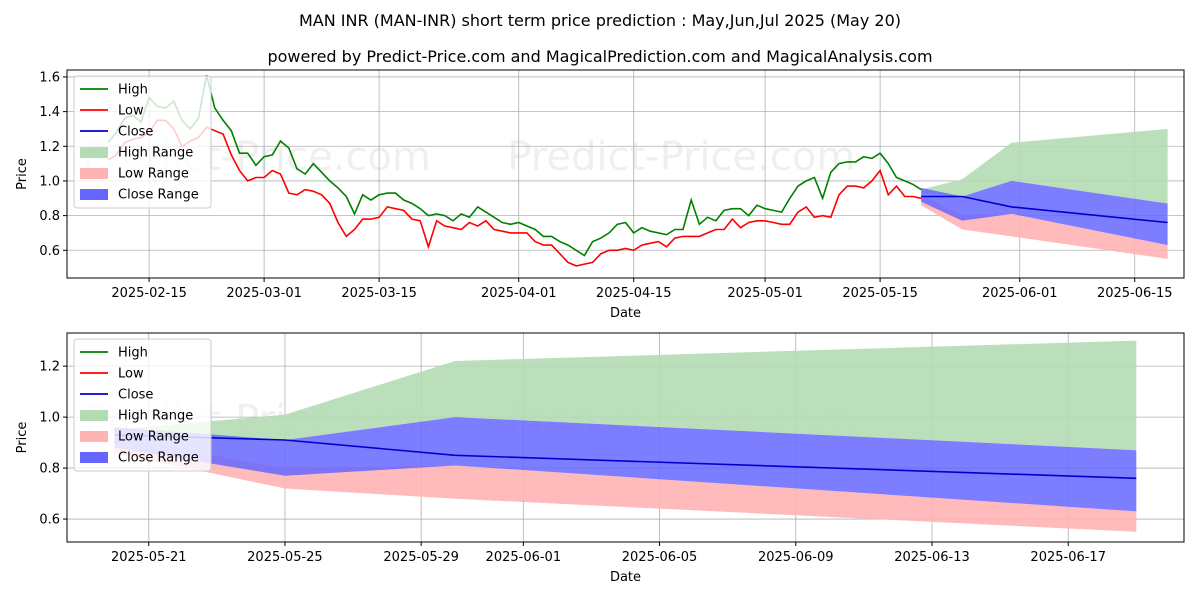 Image resolution: width=1200 pixels, height=600 pixels. What do you see at coordinates (1068, 557) in the screenshot?
I see `x-tick-label: 2025-06-17` at bounding box center [1068, 557].